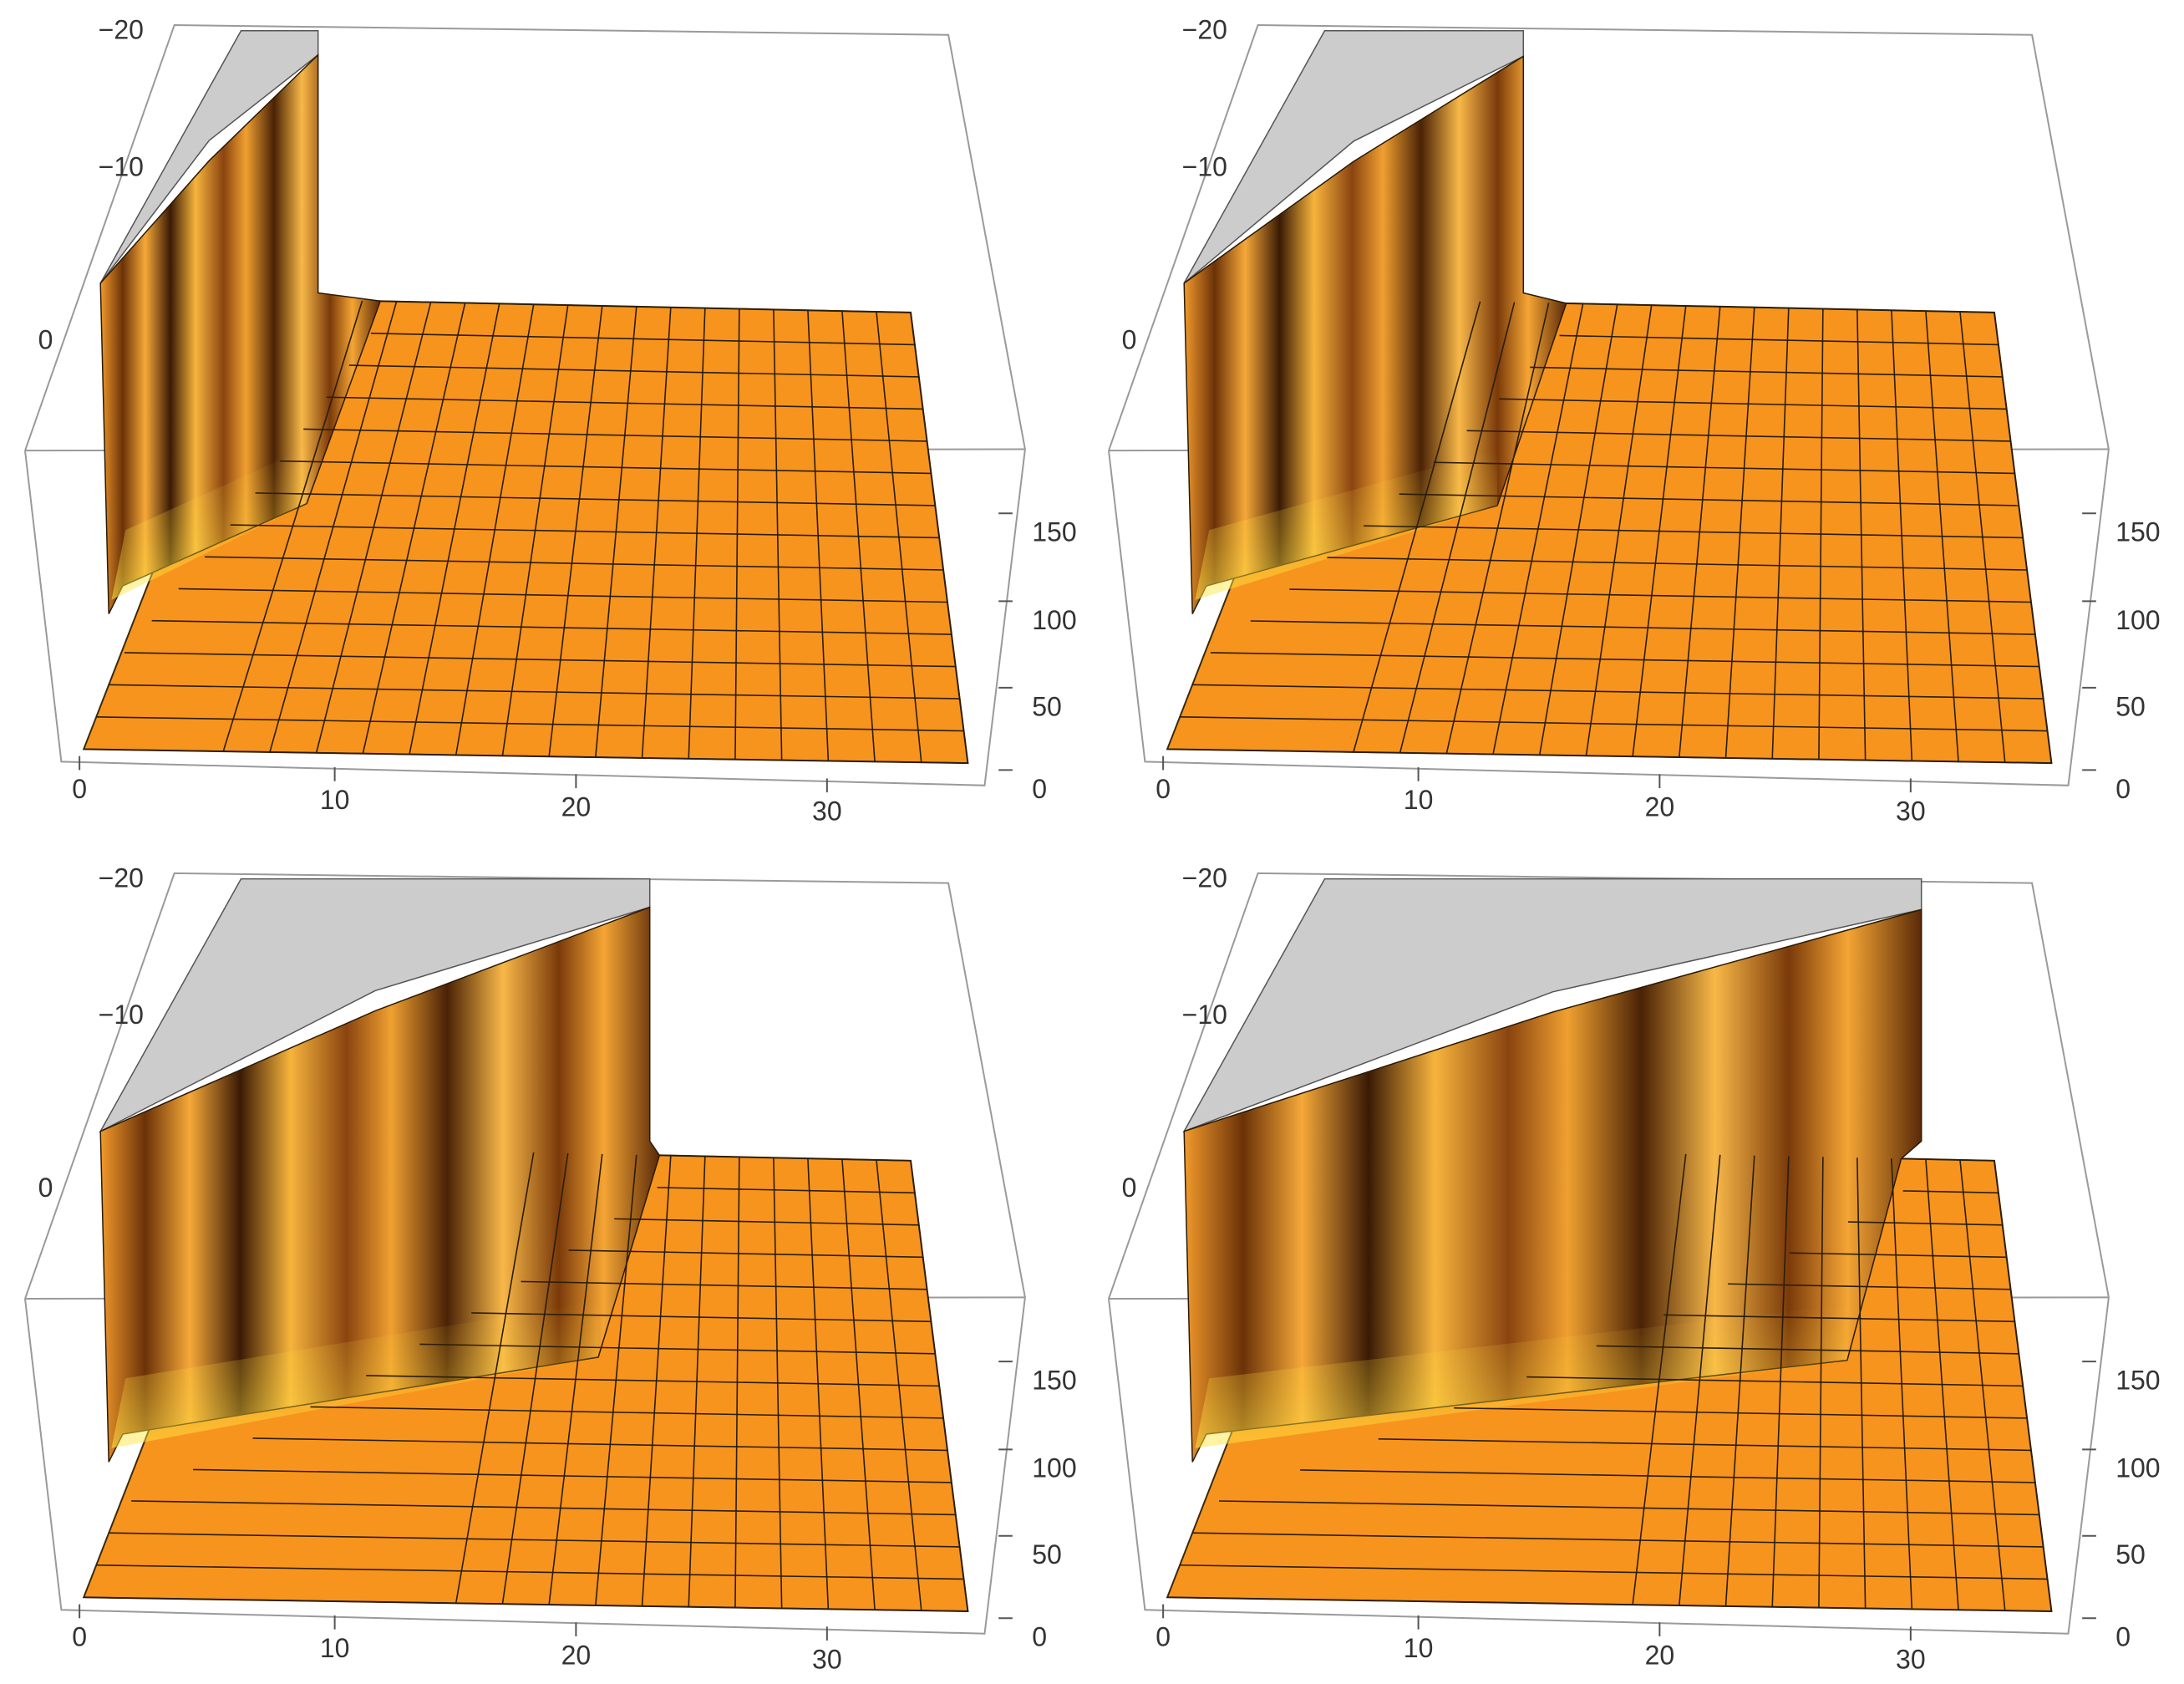  I want to click on surface-wall, so click(240, 333).